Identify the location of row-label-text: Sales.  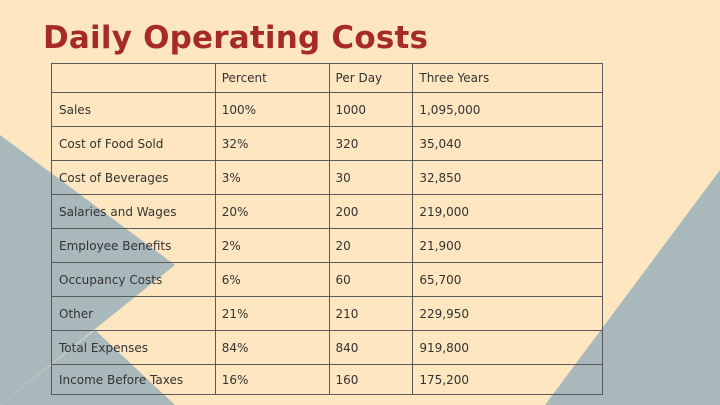
(75, 109).